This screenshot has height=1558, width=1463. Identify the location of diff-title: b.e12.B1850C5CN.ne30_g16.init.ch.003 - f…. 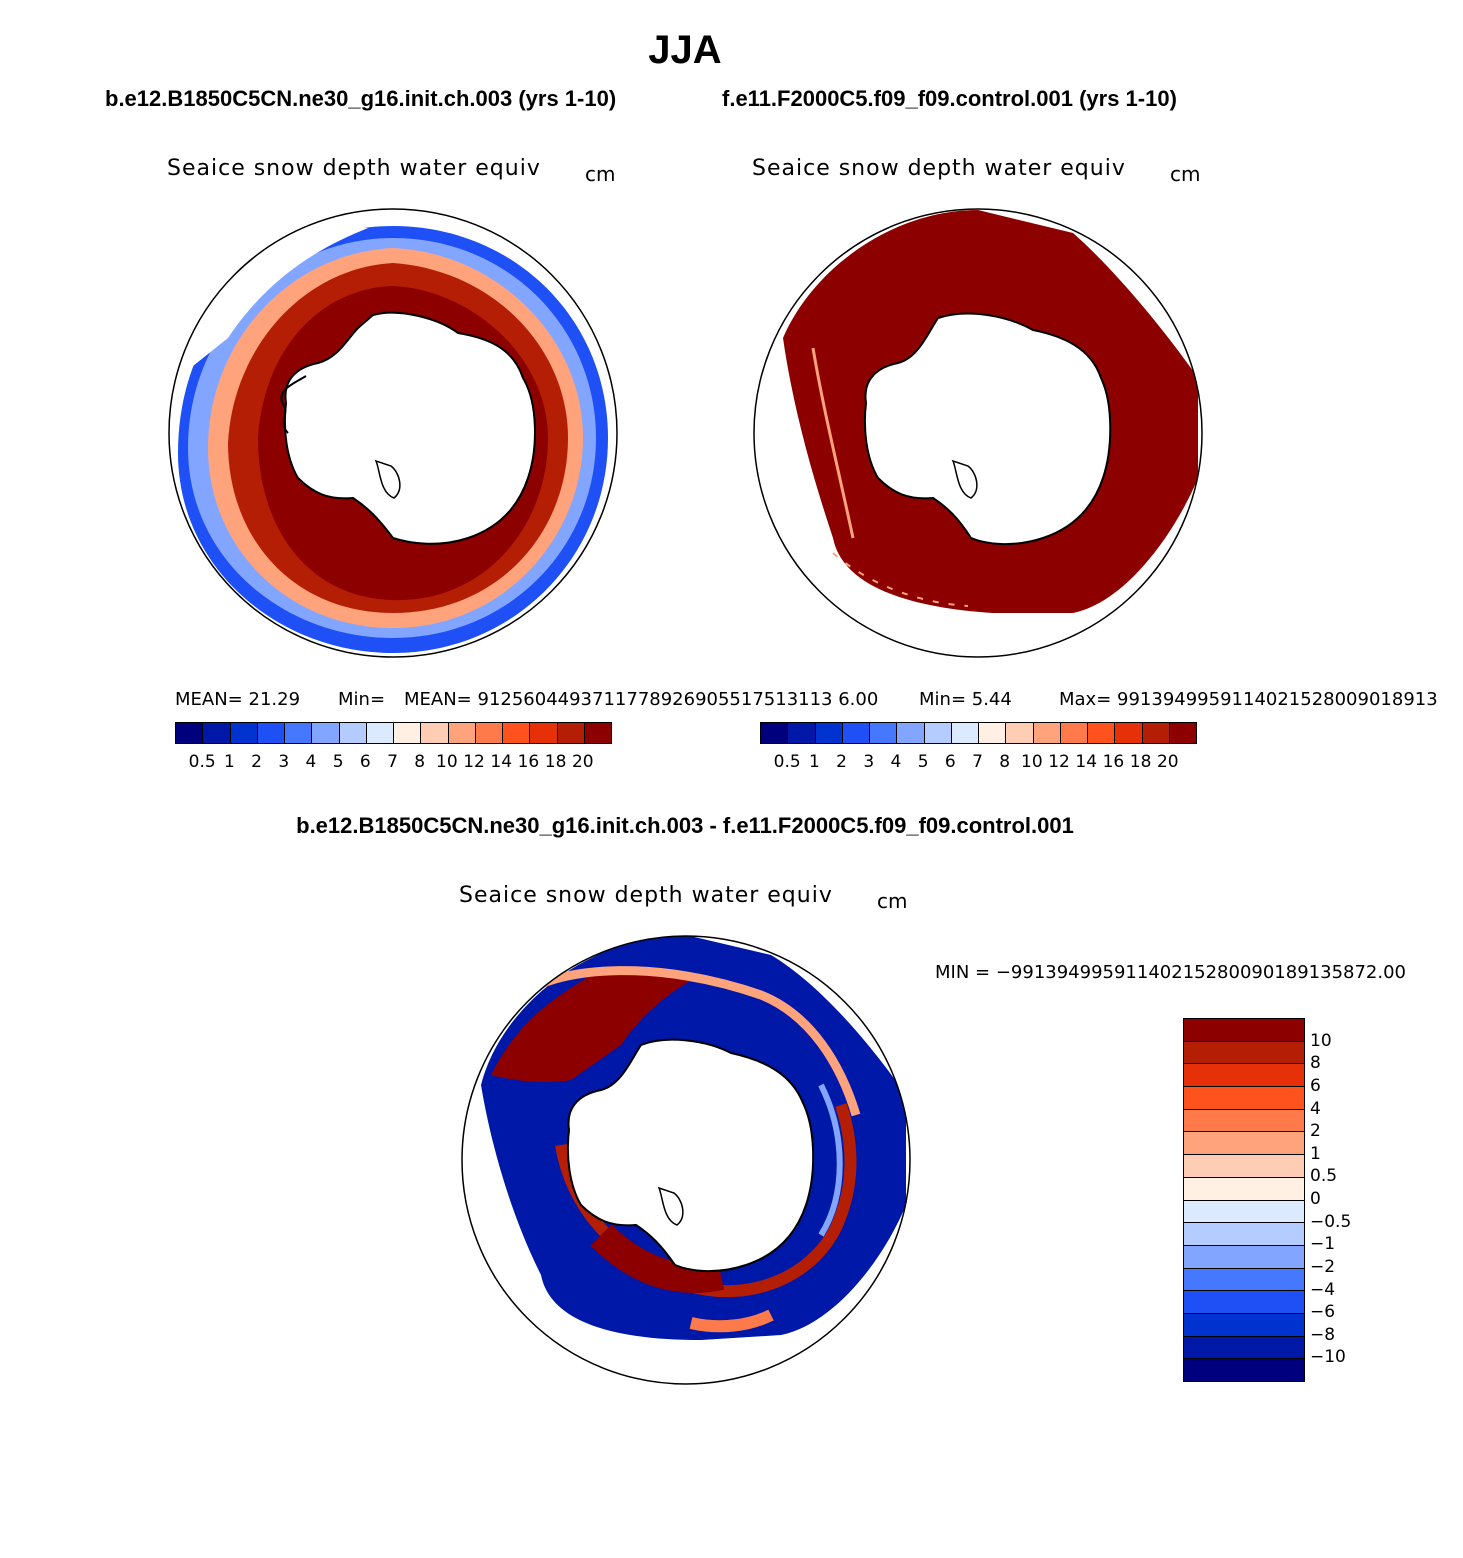
(685, 825).